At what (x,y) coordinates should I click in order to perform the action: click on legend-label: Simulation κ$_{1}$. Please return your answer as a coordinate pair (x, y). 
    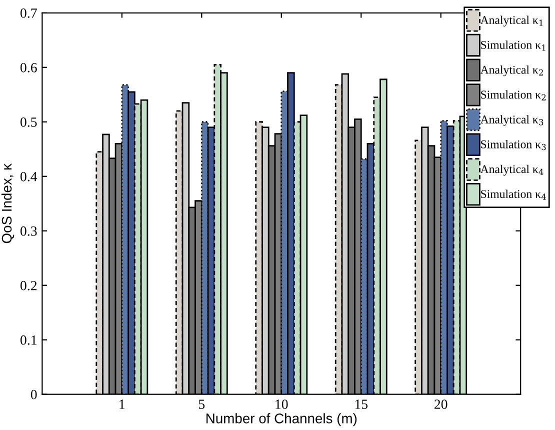
    Looking at the image, I should click on (513, 45).